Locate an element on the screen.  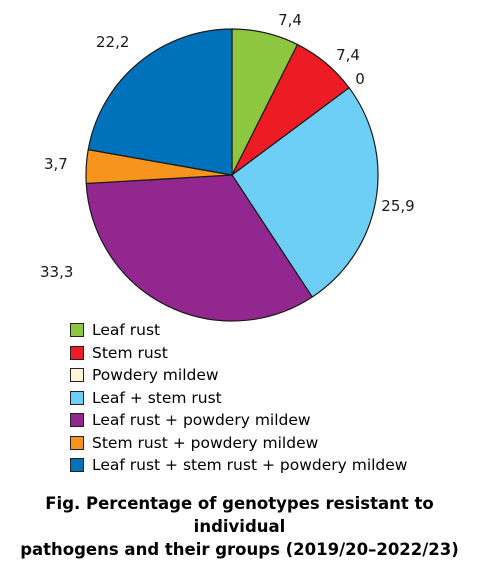
legend-item-leaf-plus-stem-rust: Leaf + stem rust is located at coordinates (239, 398).